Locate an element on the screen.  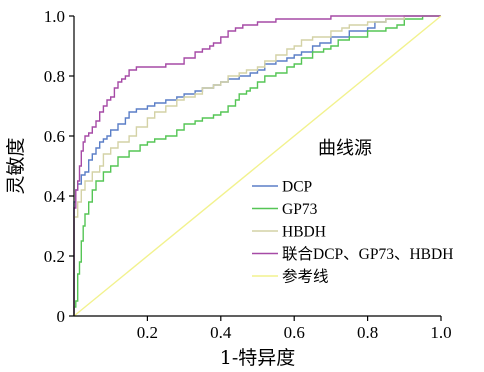
y-tick-label: 0 is located at coordinates (61, 316).